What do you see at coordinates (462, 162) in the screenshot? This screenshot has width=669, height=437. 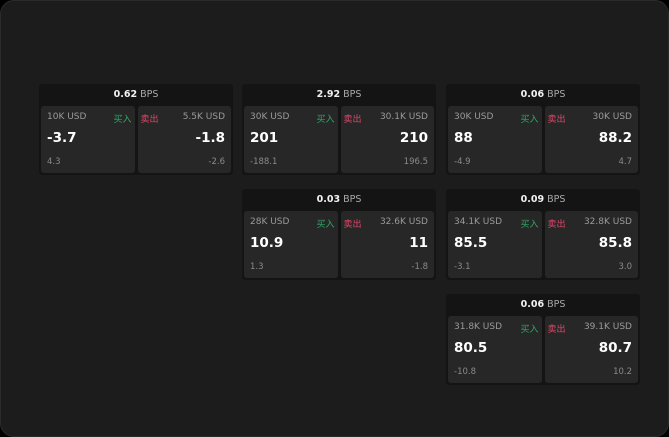 I see `buy-change: -4.9` at bounding box center [462, 162].